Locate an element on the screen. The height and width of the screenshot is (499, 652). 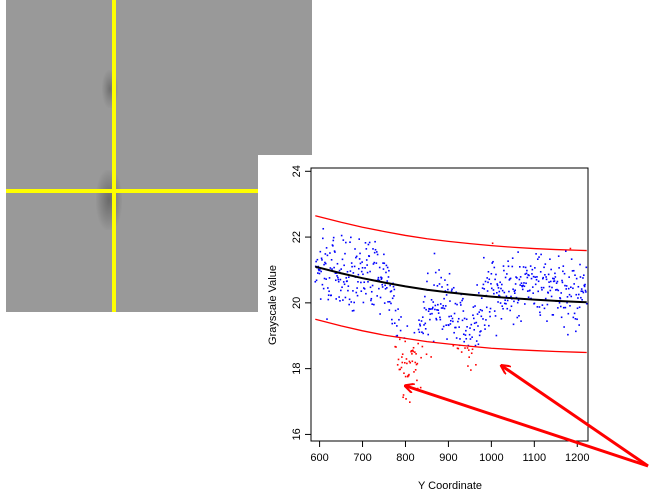
y-axis-label: Grayscale Value is located at coordinates (273, 305).